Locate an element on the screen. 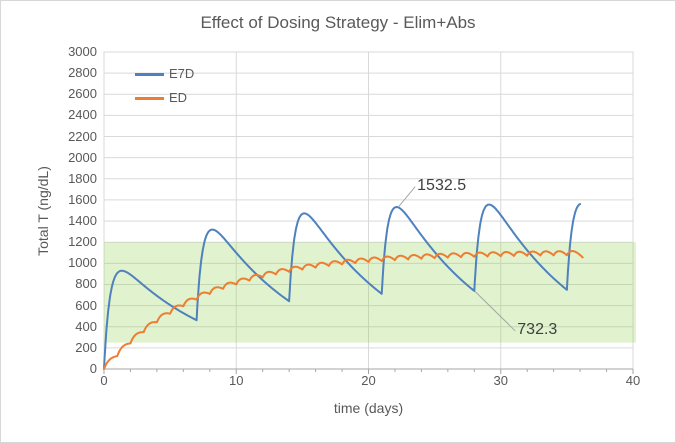 This screenshot has width=676, height=443. y-tick-label: 2400 is located at coordinates (82, 115).